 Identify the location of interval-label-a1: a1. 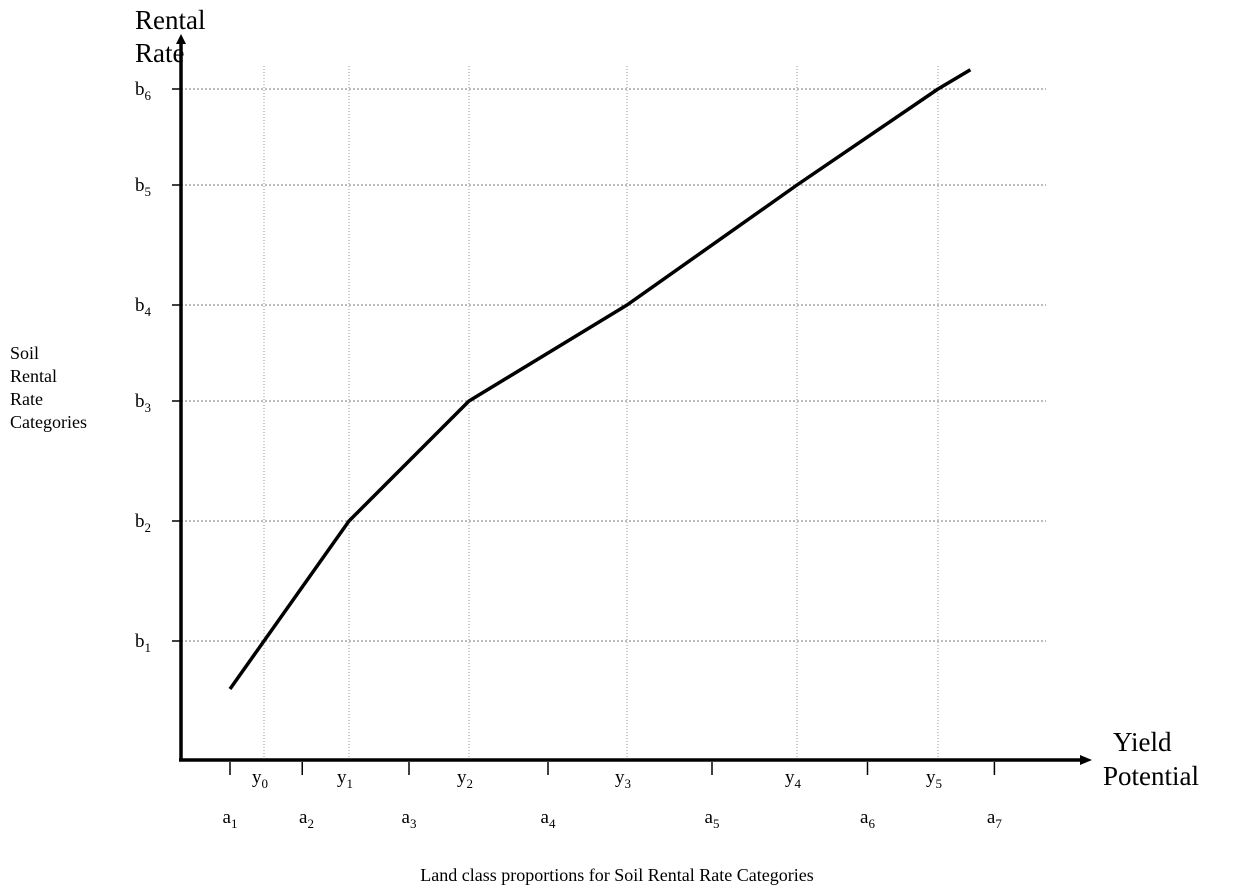
(230, 819).